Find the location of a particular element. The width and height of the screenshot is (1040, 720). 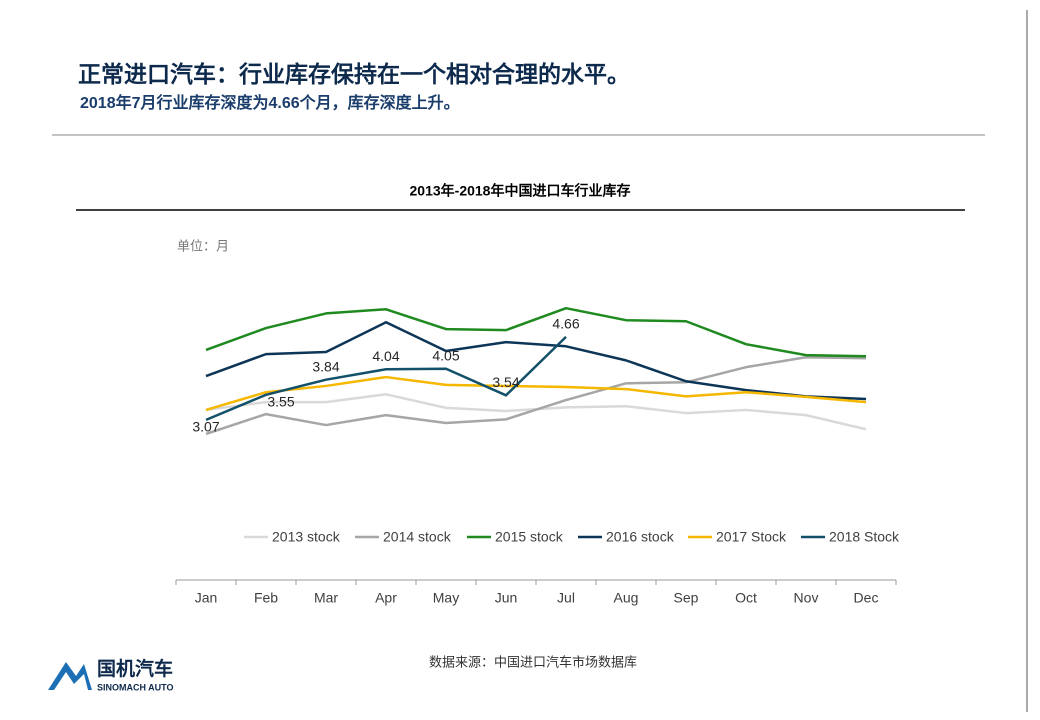

data-label: 4.04 is located at coordinates (385, 356).